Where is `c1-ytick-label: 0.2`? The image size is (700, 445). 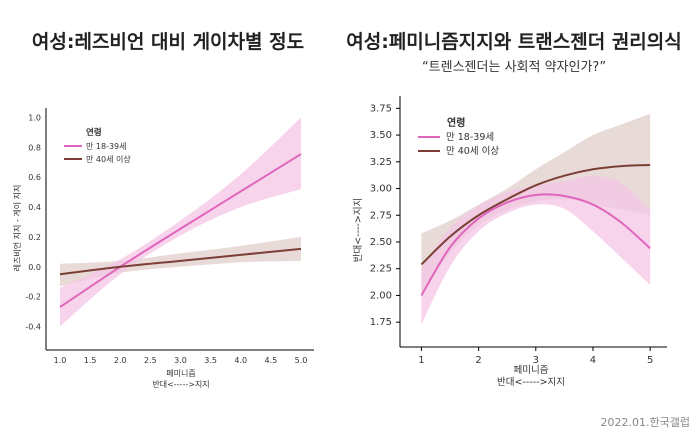 c1-ytick-label: 0.2 is located at coordinates (34, 237).